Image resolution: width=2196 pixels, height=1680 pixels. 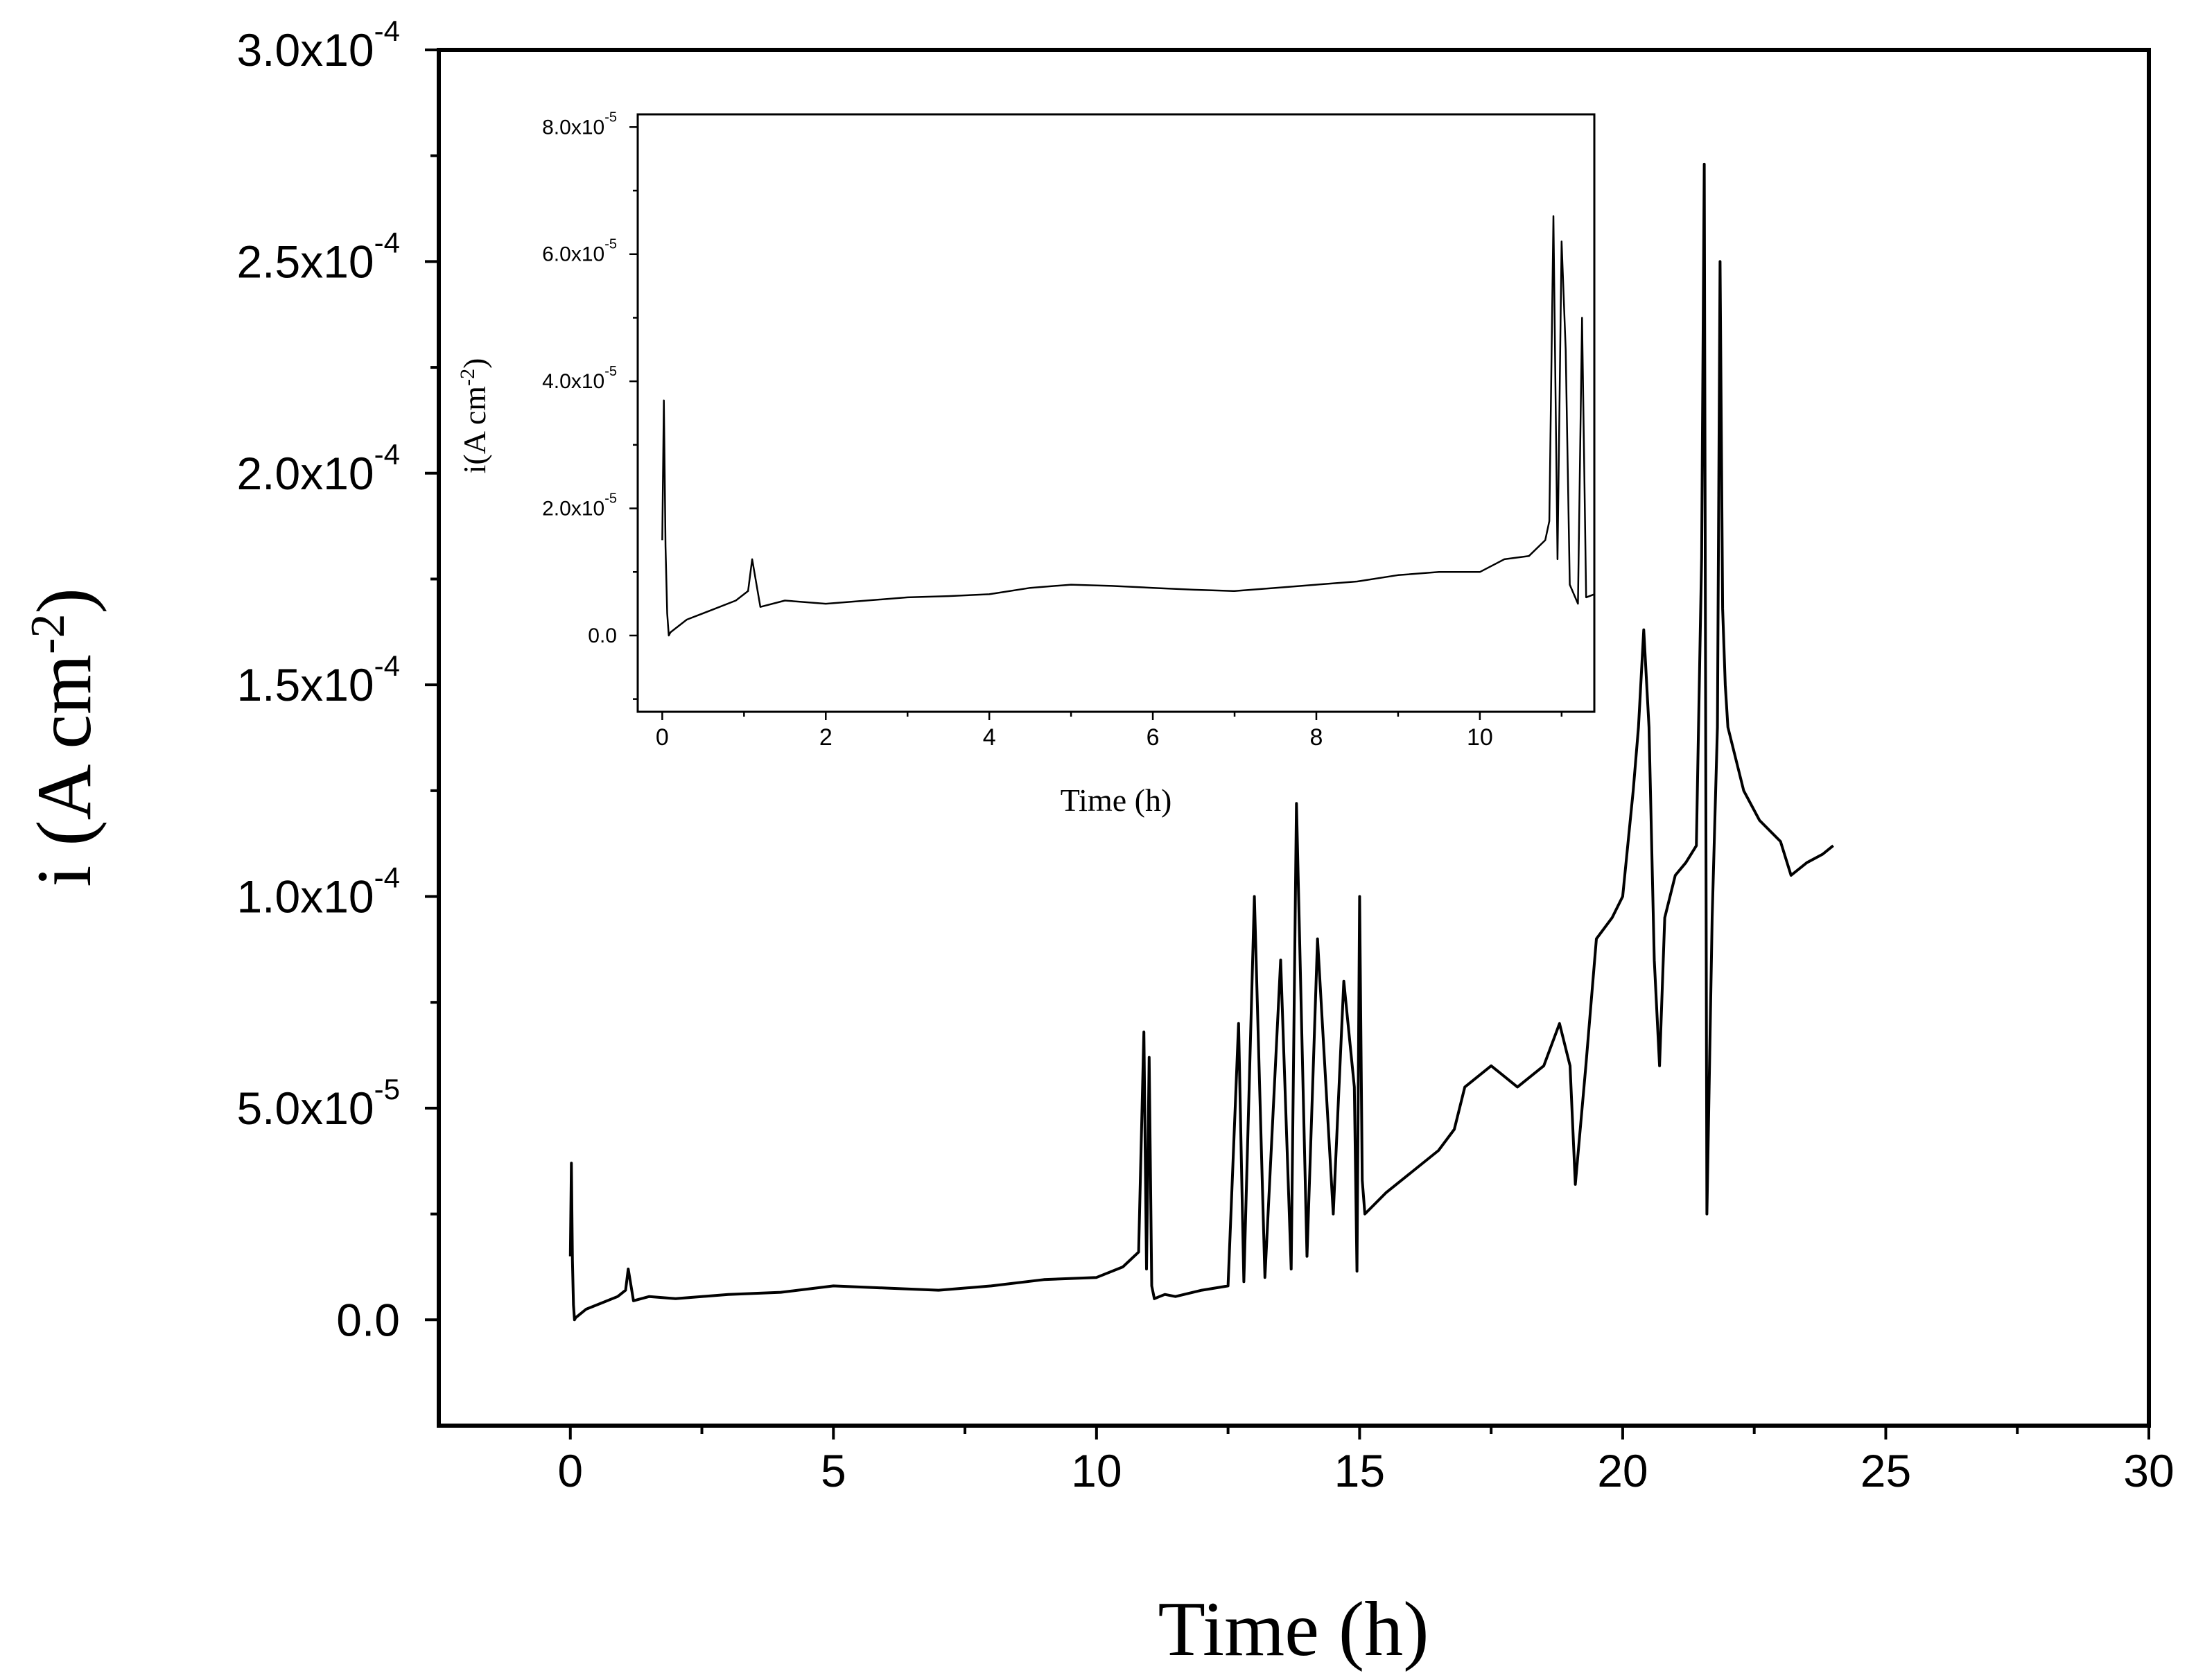 I want to click on inset-x-tick-label: 10, so click(x=1480, y=737).